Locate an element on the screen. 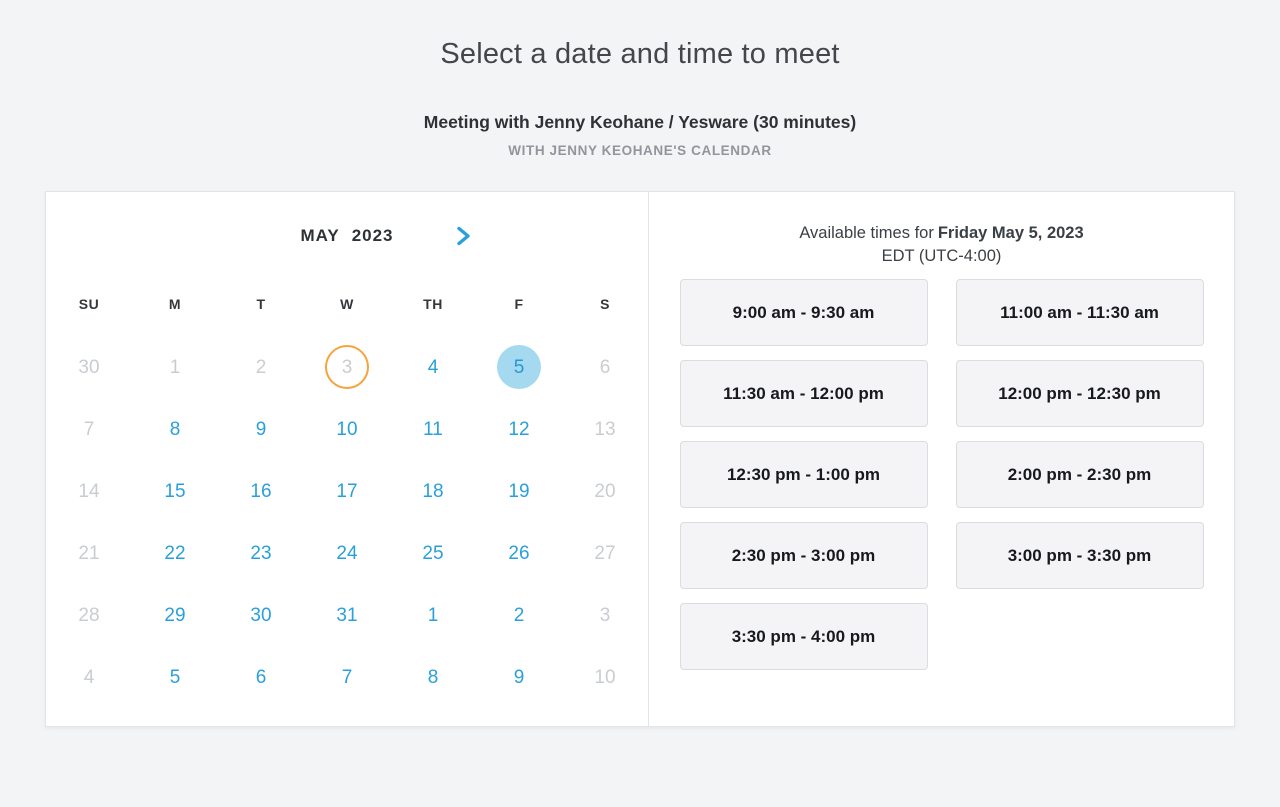 This screenshot has height=807, width=1280. calendar-day: 20 is located at coordinates (605, 491).